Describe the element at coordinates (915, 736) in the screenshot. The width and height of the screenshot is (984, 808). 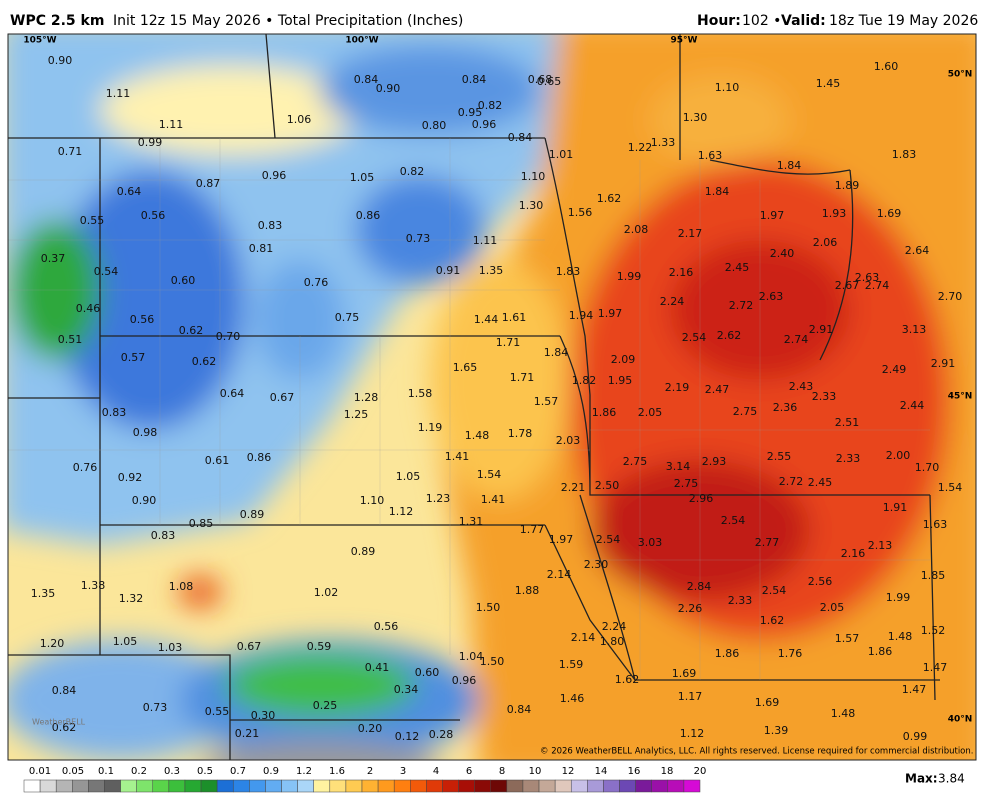
I see `precip-label: 0.99` at that location.